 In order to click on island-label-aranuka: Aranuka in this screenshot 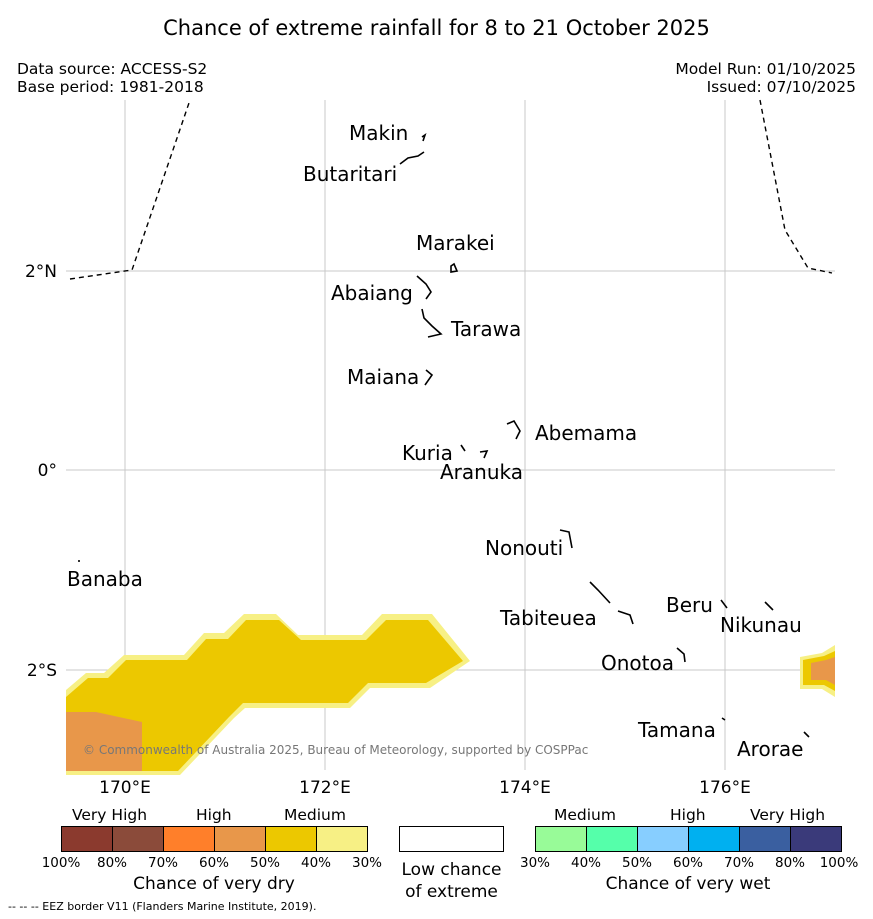, I will do `click(481, 472)`.